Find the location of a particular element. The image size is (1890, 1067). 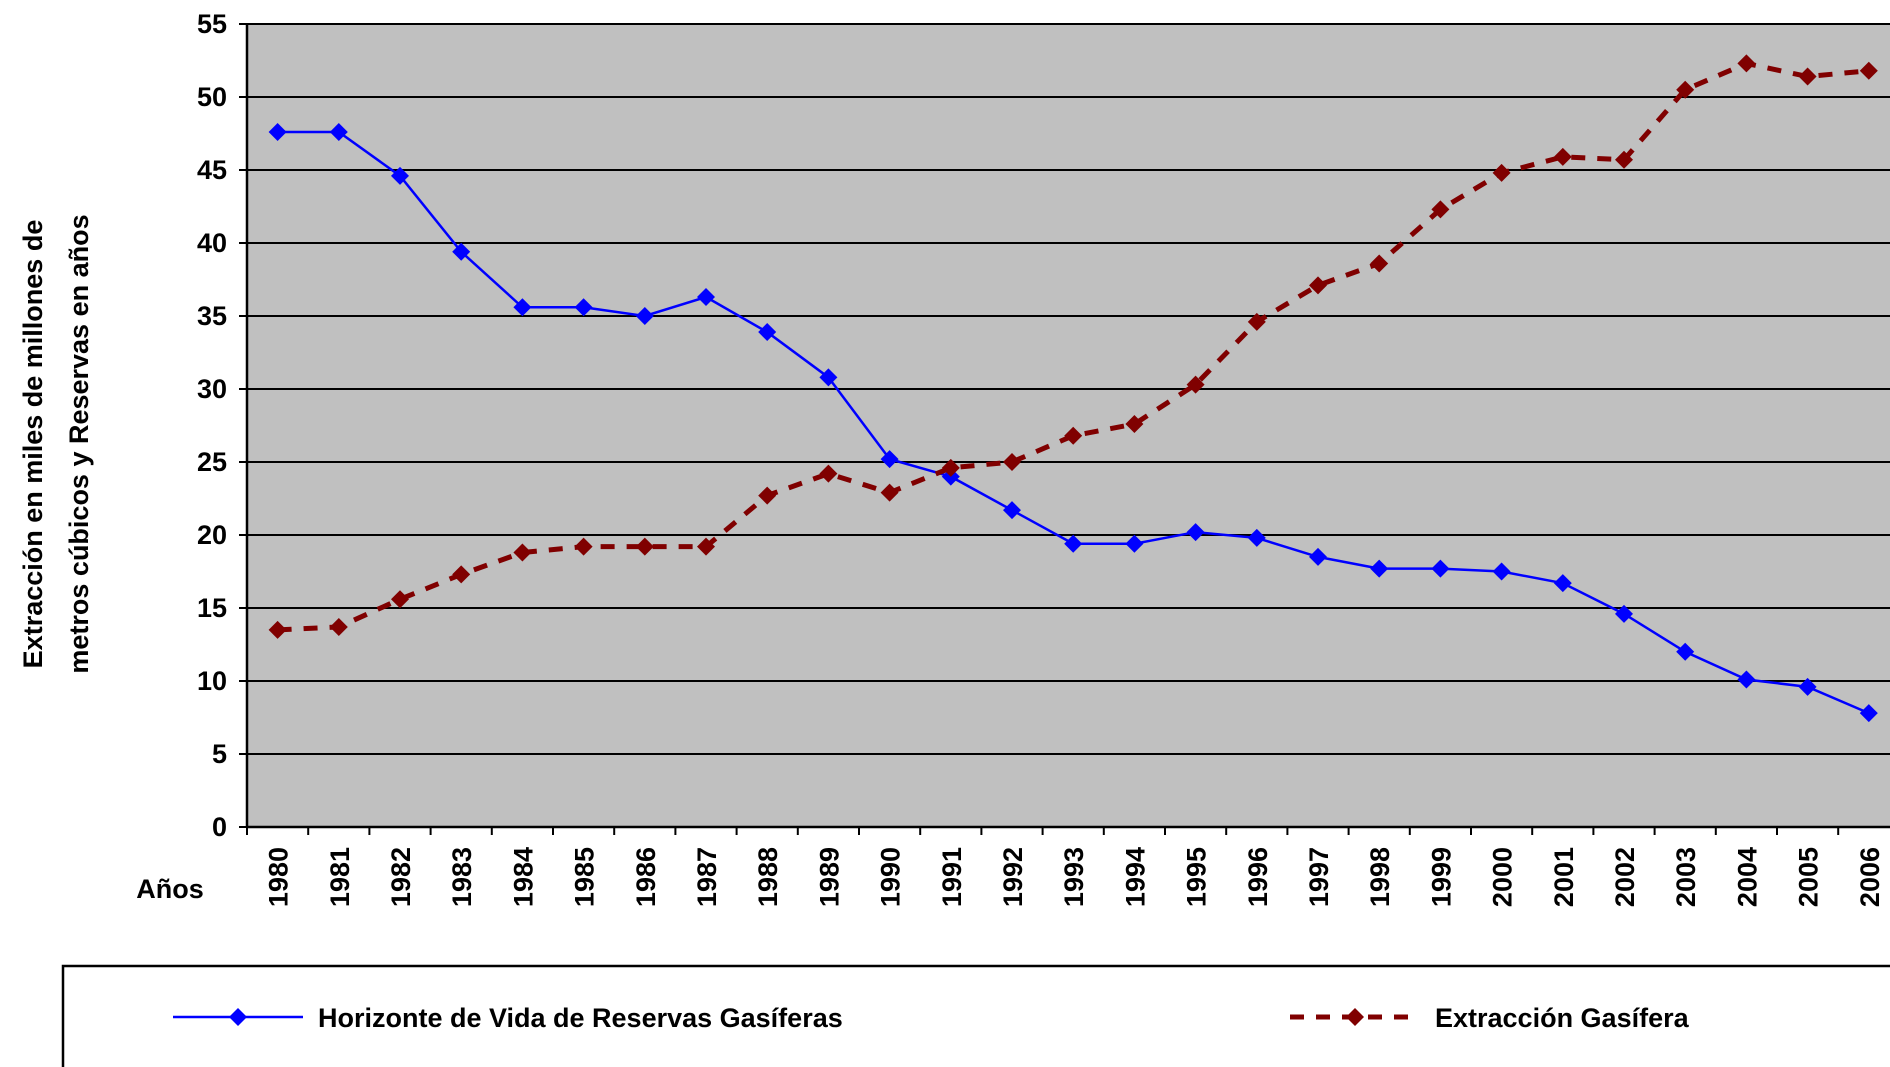

x-tick-label: 2003 is located at coordinates (1686, 877).